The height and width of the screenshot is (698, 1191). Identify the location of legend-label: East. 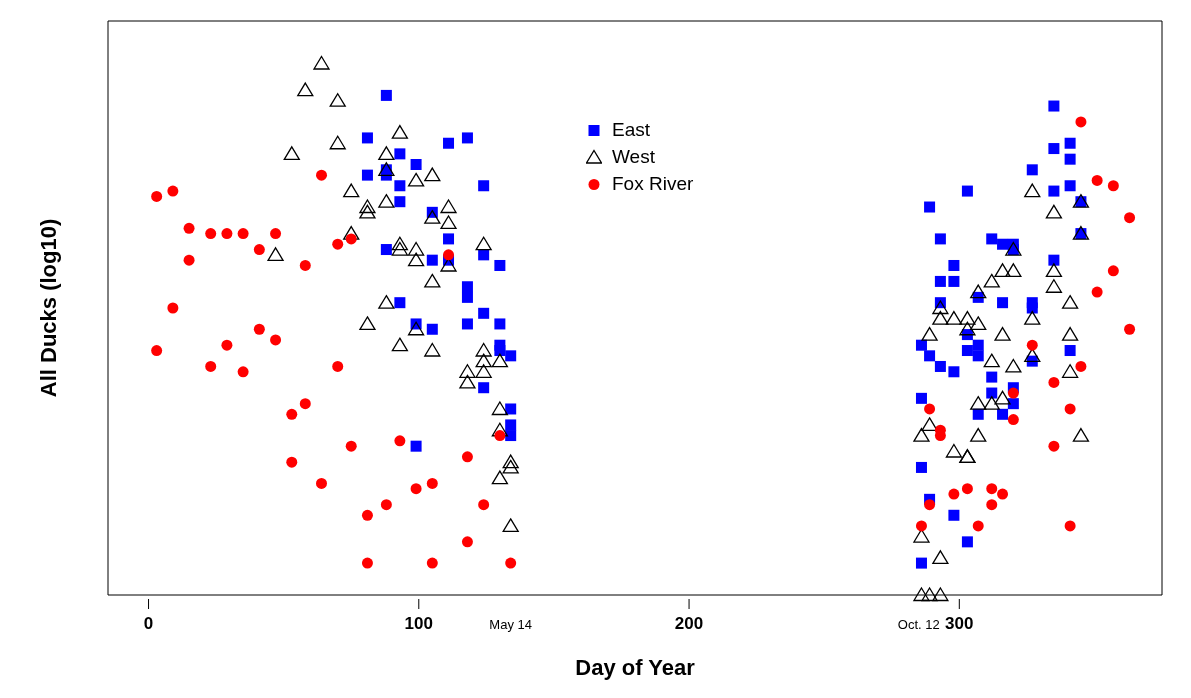
(631, 129).